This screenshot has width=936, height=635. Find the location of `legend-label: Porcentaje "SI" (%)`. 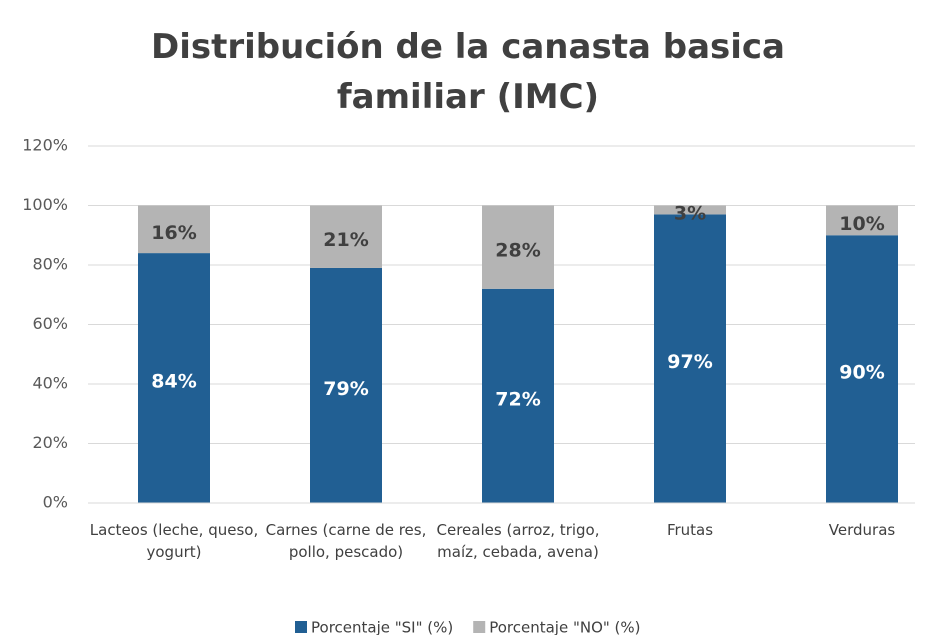

legend-label: Porcentaje "SI" (%) is located at coordinates (382, 627).